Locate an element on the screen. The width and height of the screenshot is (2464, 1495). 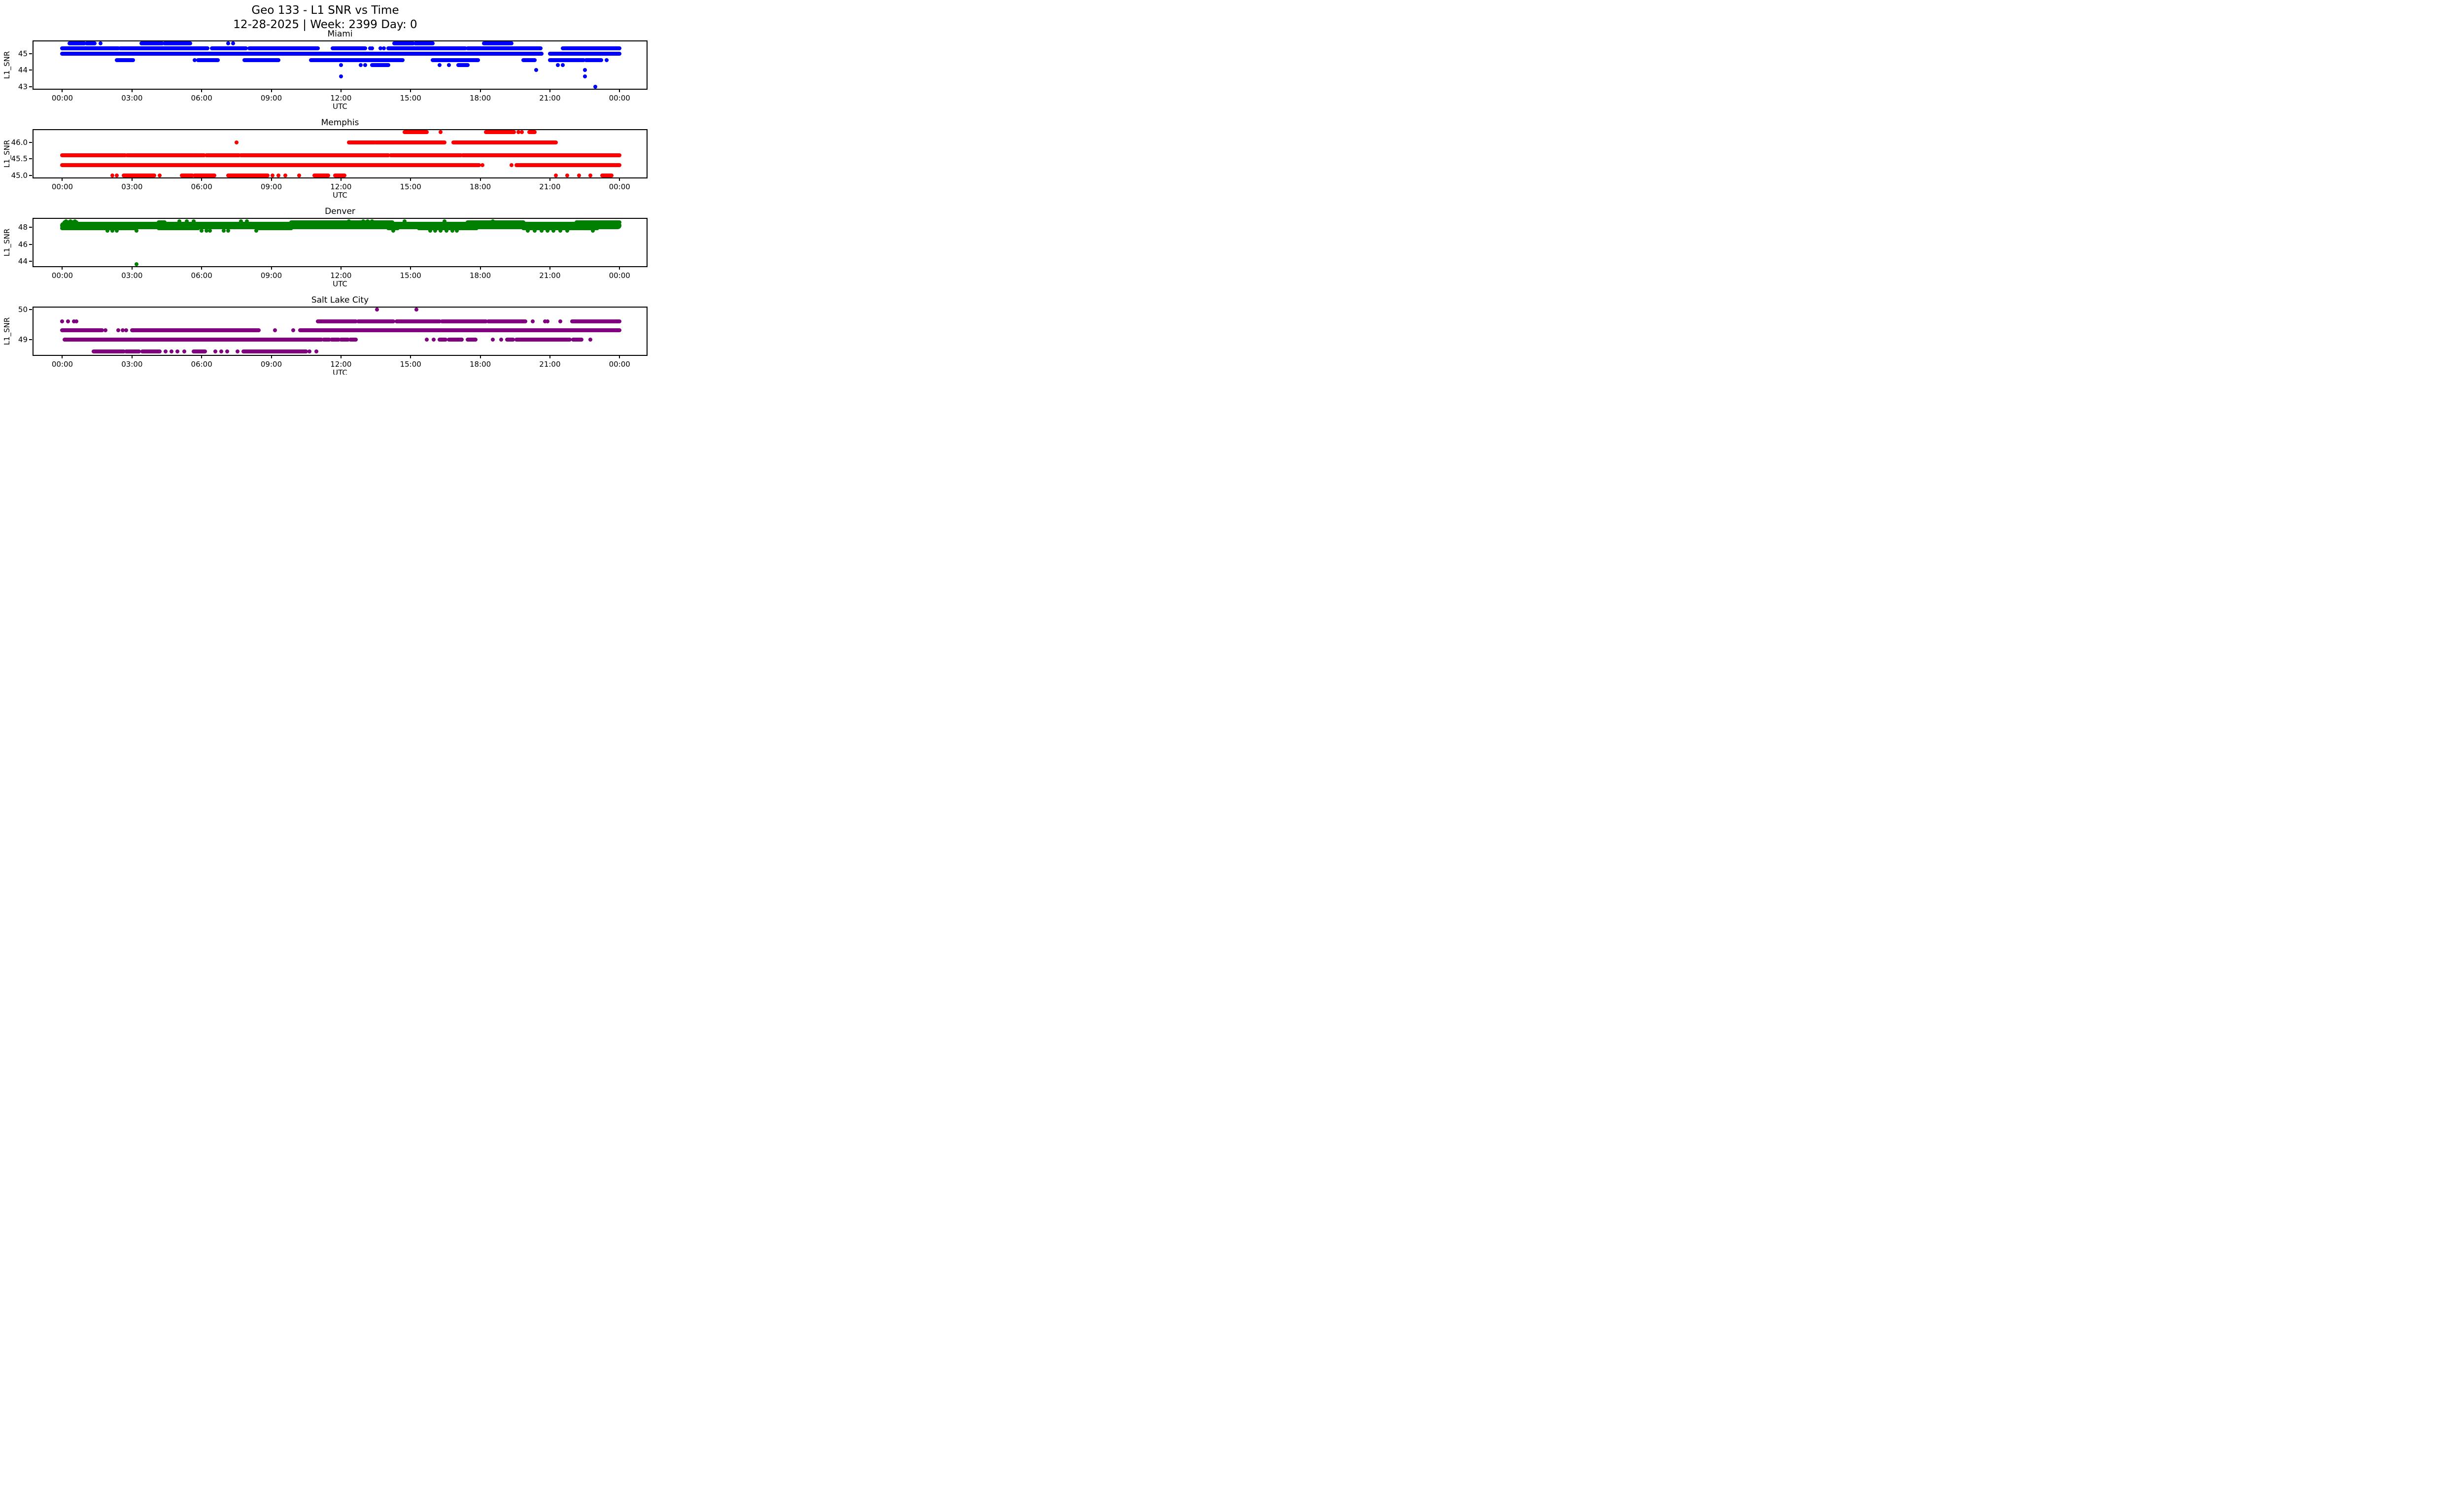
subplot-title: Memphis is located at coordinates (340, 123).